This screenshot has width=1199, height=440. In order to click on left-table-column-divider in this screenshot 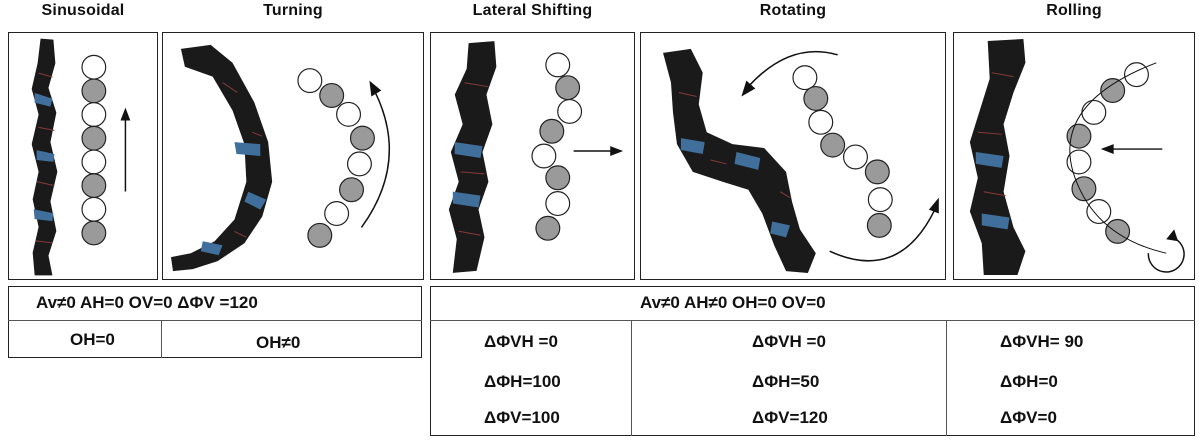, I will do `click(161, 339)`.